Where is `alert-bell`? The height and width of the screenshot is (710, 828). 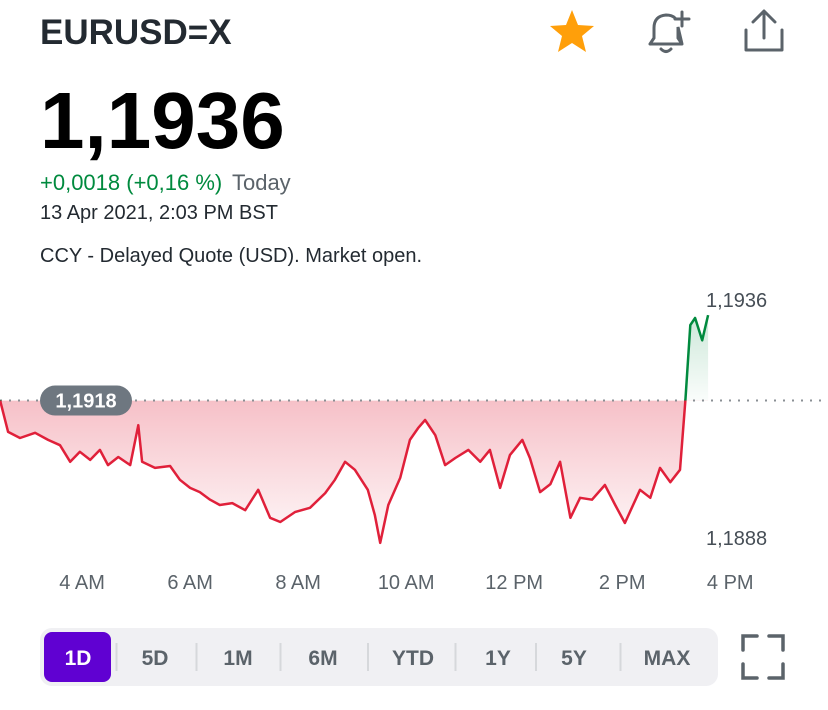 alert-bell is located at coordinates (669, 31).